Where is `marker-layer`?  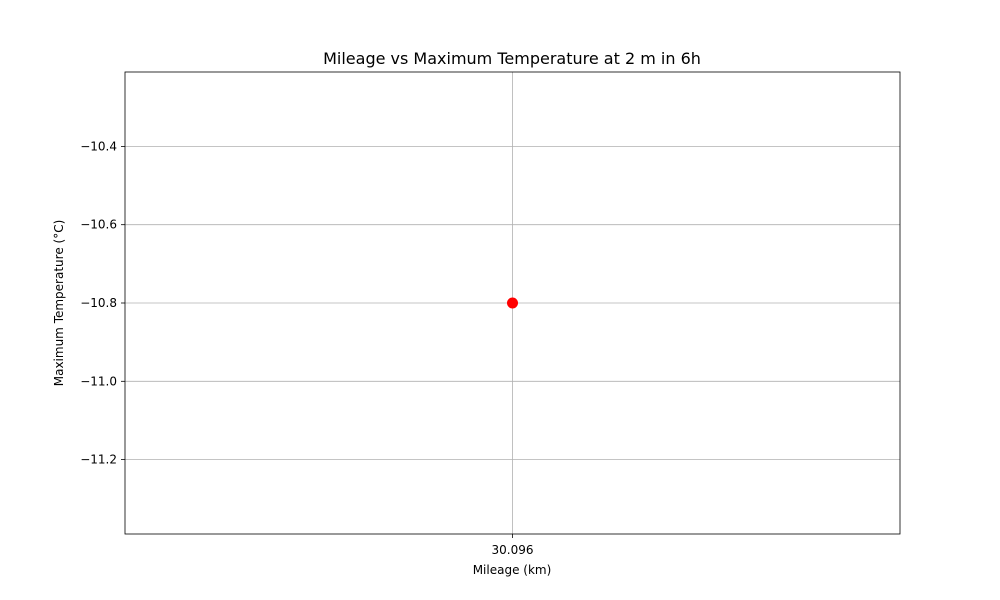
marker-layer is located at coordinates (512, 303).